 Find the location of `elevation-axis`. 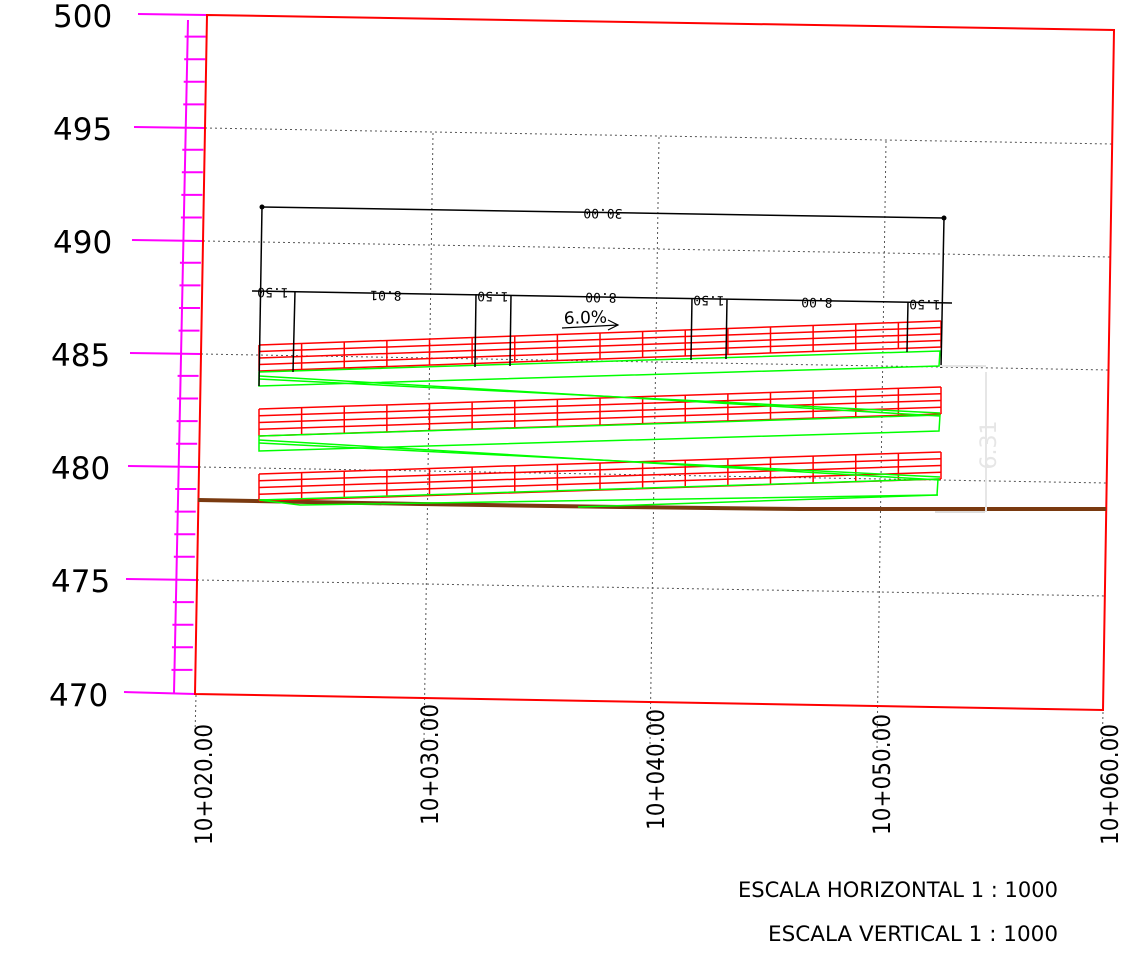

elevation-axis is located at coordinates (165, 354).